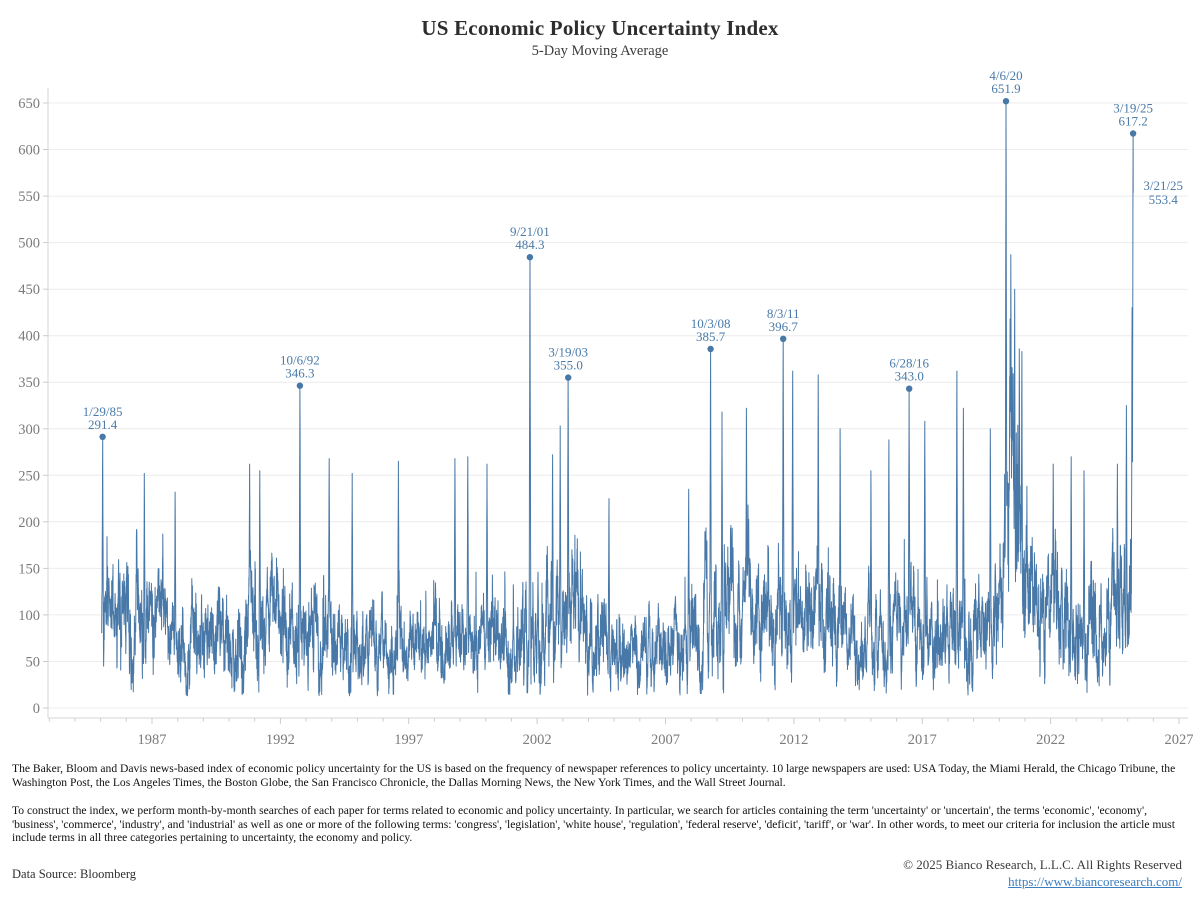 This screenshot has width=1200, height=900. Describe the element at coordinates (711, 330) in the screenshot. I see `peak-annotation: 10/3/08 385.7` at that location.